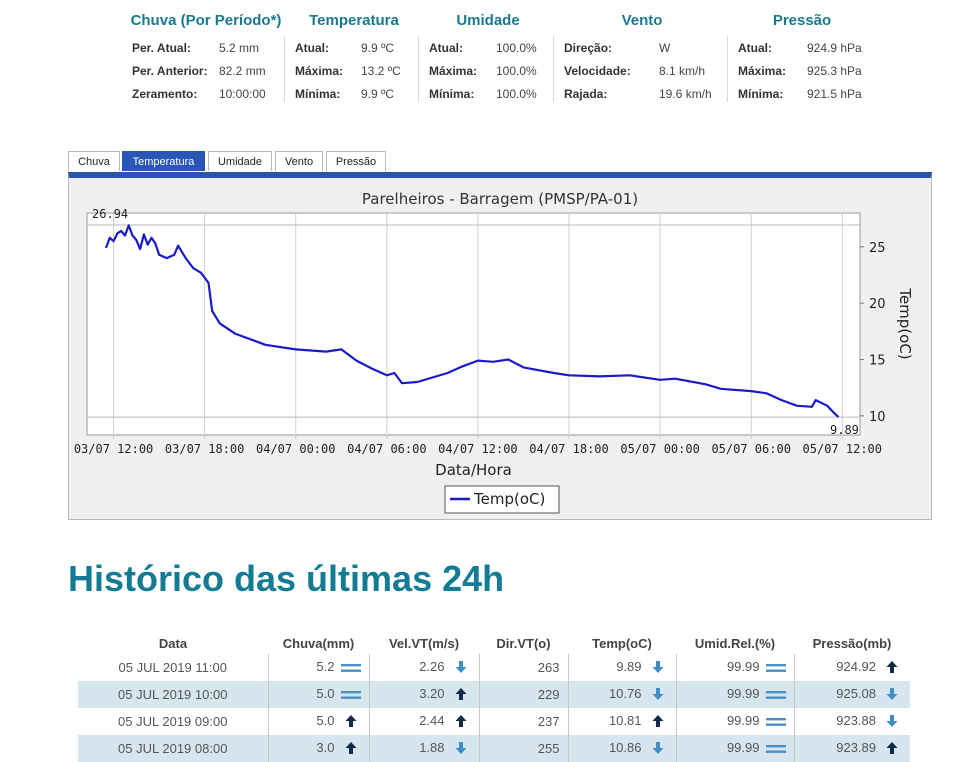 The height and width of the screenshot is (762, 976). Describe the element at coordinates (165, 93) in the screenshot. I see `chuva-label: Zeramento:` at that location.